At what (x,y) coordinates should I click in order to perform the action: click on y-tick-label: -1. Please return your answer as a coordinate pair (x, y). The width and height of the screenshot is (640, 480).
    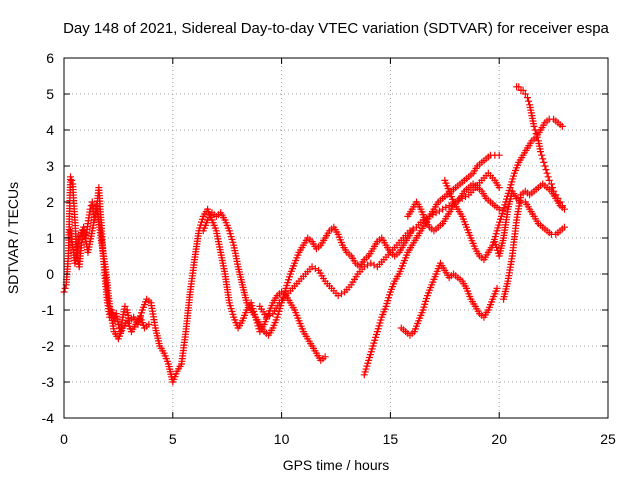
    Looking at the image, I should click on (48, 310).